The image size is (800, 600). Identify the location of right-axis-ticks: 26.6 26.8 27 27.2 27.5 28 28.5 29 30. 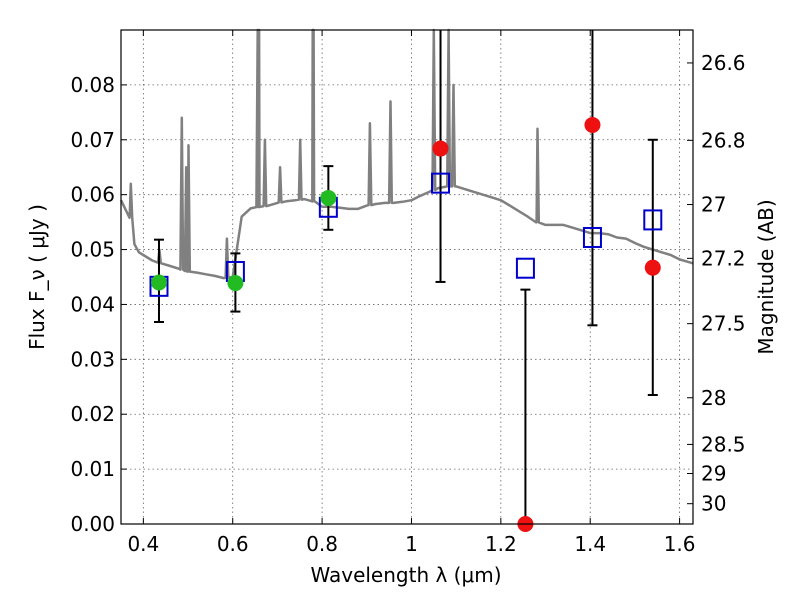
(716, 283).